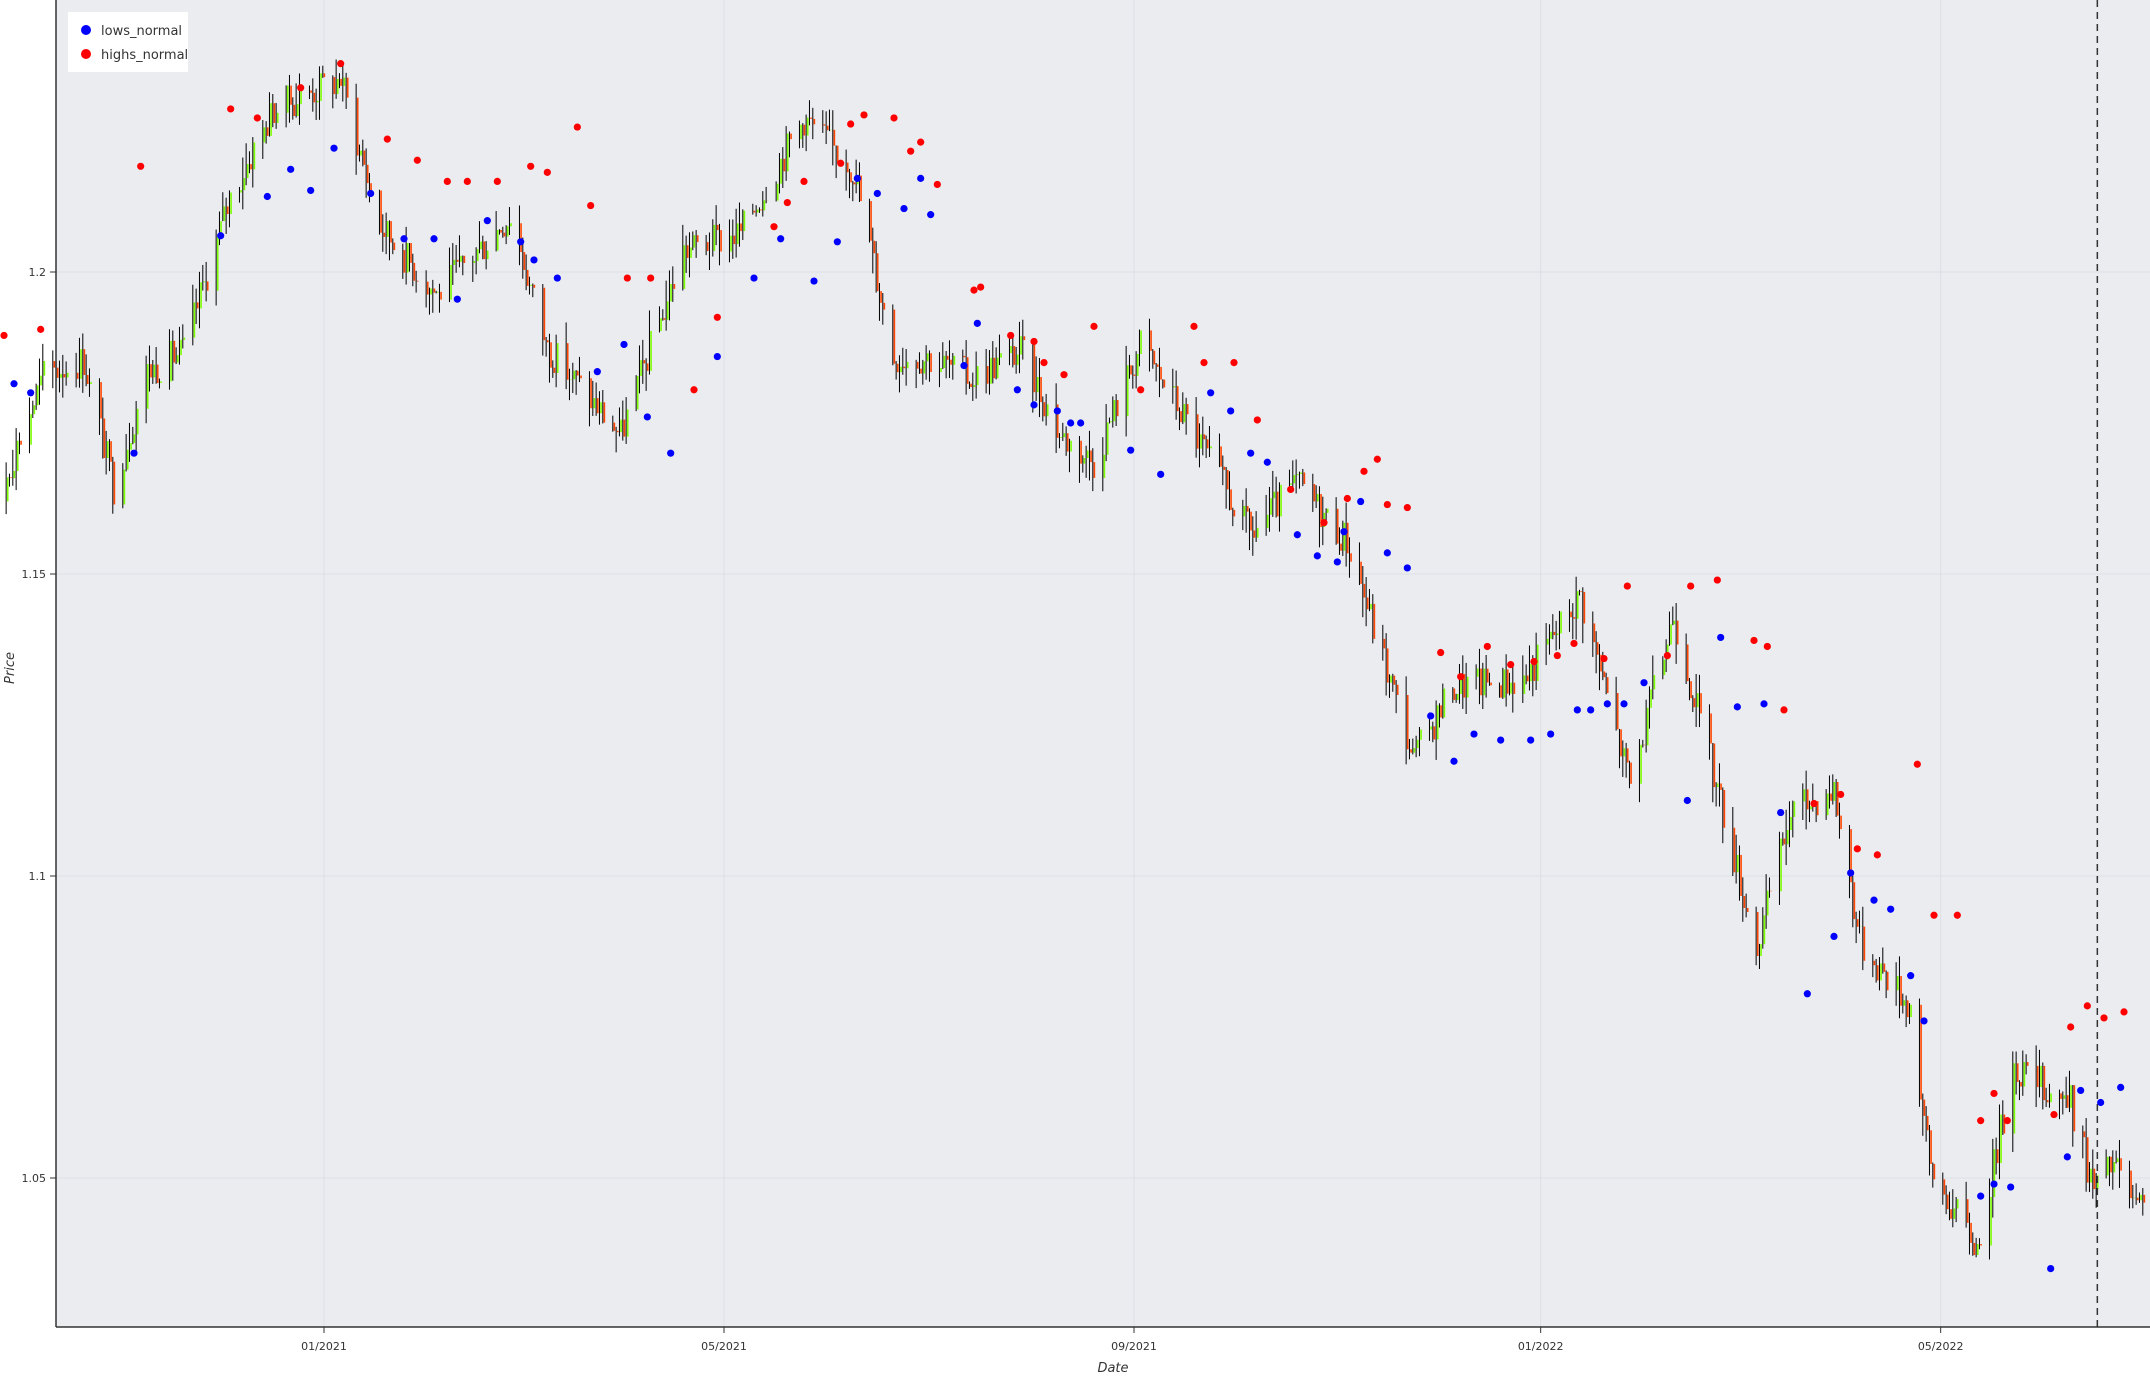 The width and height of the screenshot is (2150, 1380). I want to click on legend-box, so click(128, 42).